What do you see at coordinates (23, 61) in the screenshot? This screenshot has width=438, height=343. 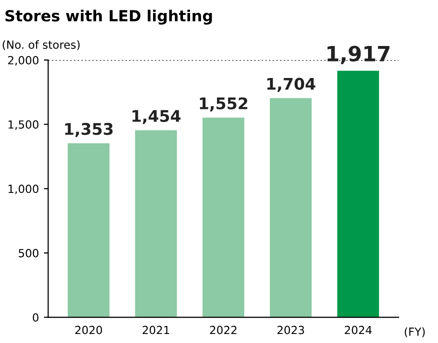 I see `y-tick-label: 2,000` at bounding box center [23, 61].